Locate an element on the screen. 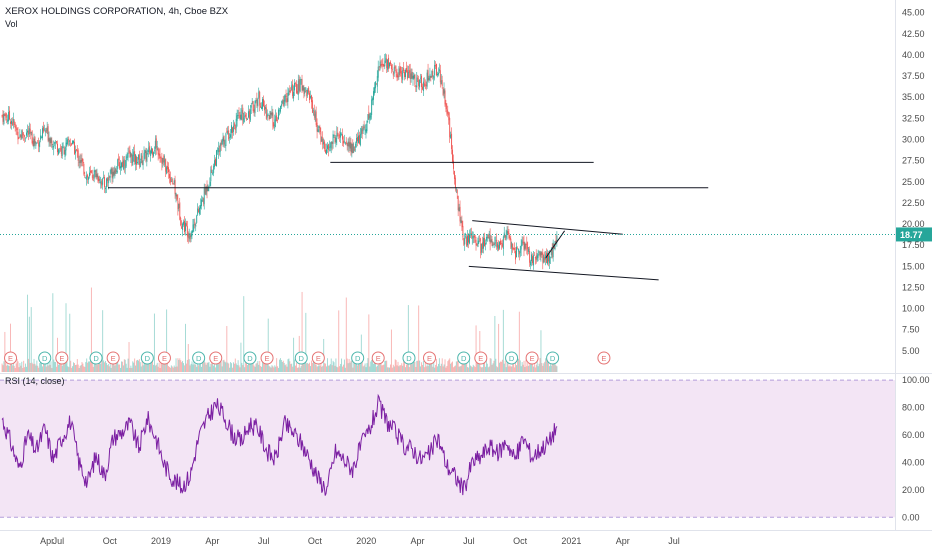 Image resolution: width=932 pixels, height=550 pixels. price-tick-label: 35.00 is located at coordinates (913, 97).